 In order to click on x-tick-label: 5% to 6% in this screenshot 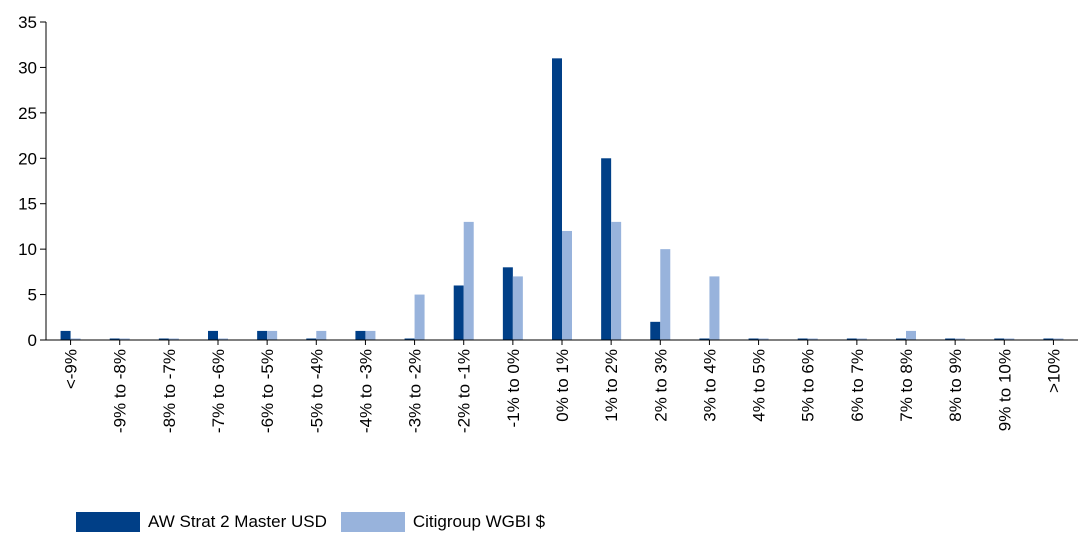, I will do `click(808, 385)`.